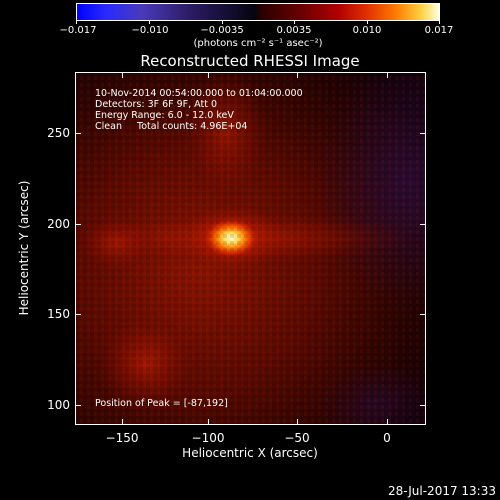  What do you see at coordinates (250, 61) in the screenshot?
I see `plot-title: Reconstructed RHESSI Image` at bounding box center [250, 61].